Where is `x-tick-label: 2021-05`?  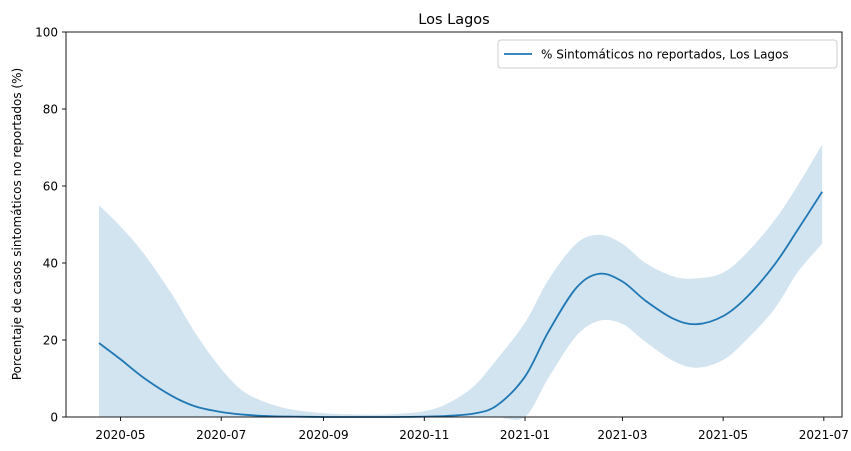
x-tick-label: 2021-05 is located at coordinates (723, 435).